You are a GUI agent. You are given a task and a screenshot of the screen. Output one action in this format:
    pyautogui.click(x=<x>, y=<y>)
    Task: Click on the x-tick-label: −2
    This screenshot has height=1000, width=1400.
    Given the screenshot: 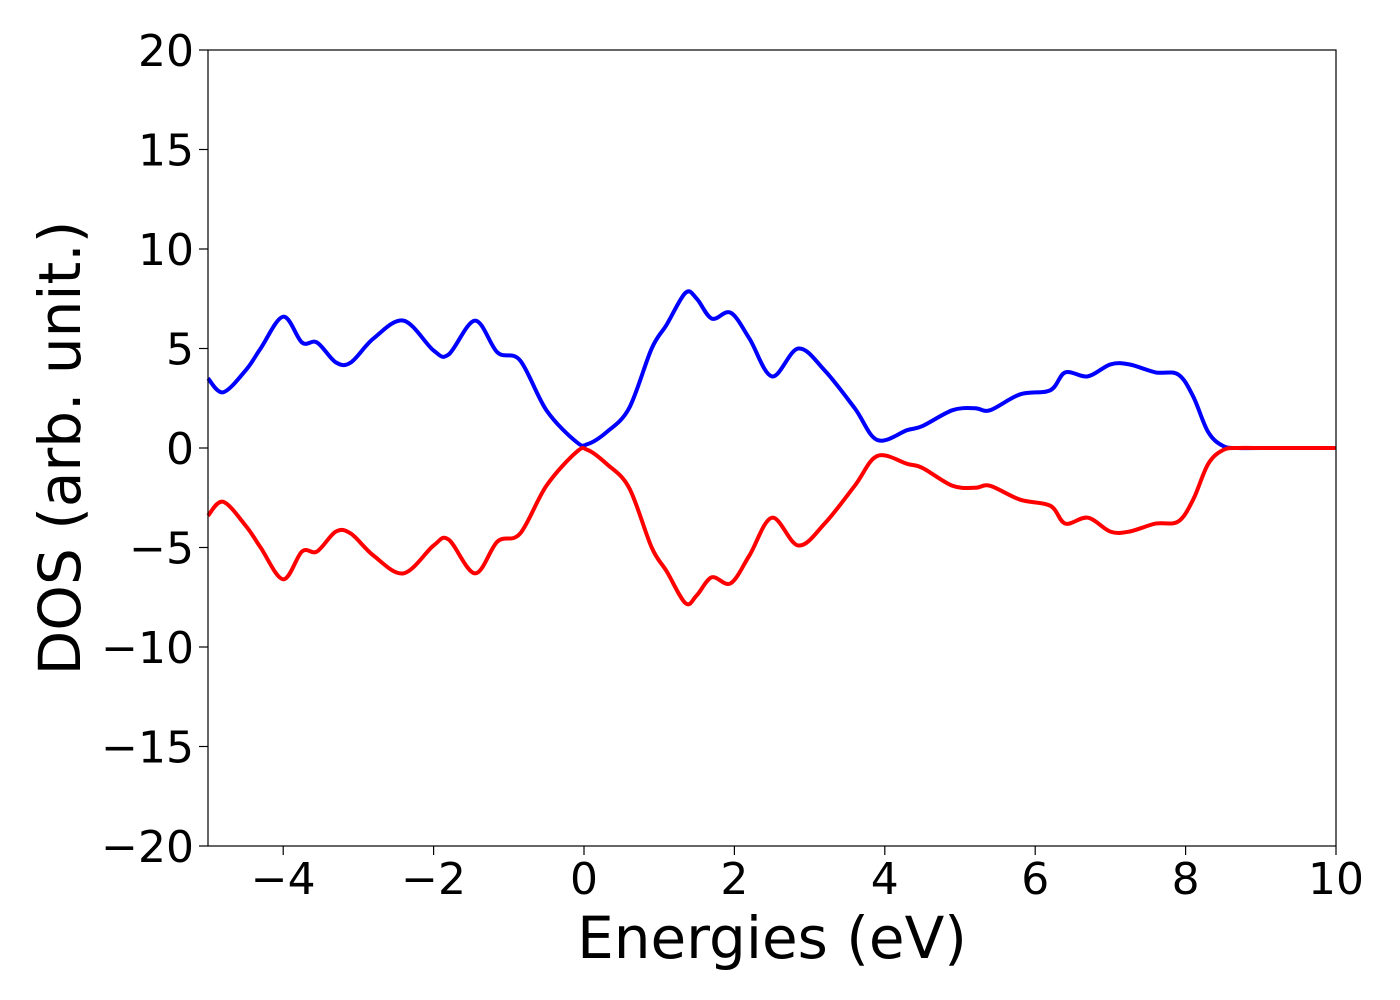 What is the action you would take?
    pyautogui.click(x=433, y=879)
    